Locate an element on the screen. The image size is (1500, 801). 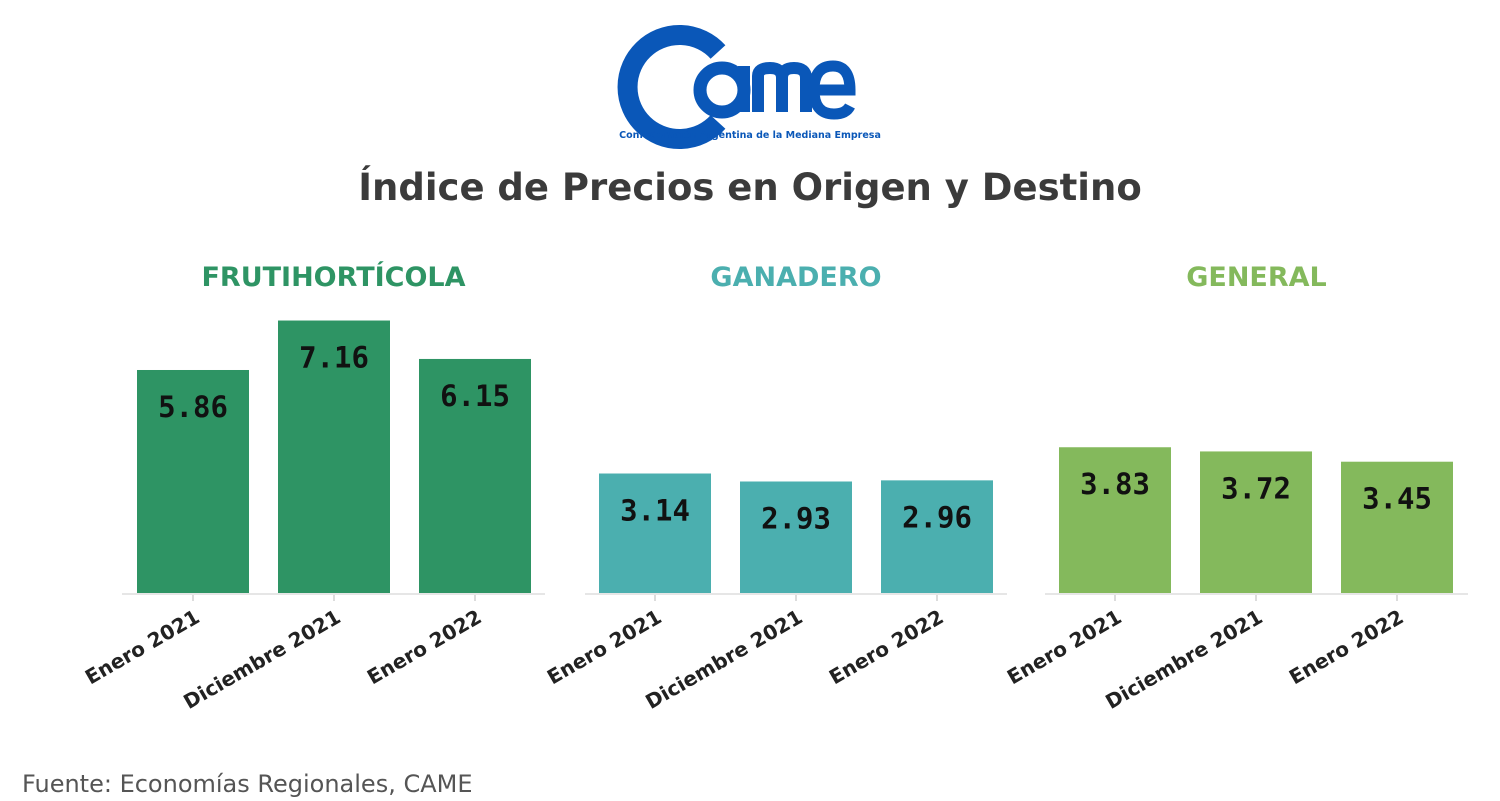
data-label: 7.16 is located at coordinates (334, 358).